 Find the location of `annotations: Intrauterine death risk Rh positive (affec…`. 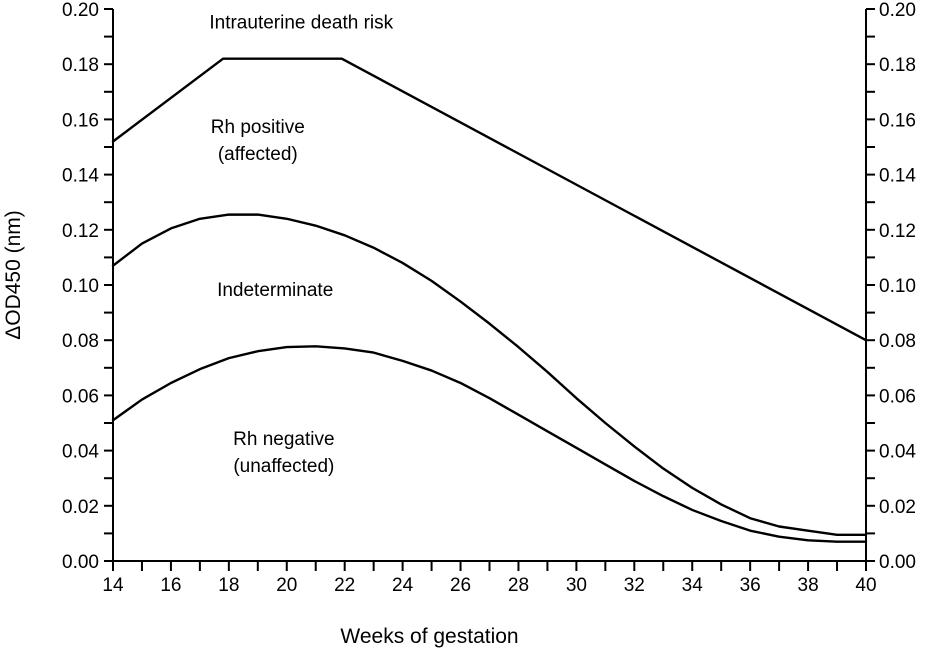

annotations: Intrauterine death risk Rh positive (affec… is located at coordinates (301, 244).